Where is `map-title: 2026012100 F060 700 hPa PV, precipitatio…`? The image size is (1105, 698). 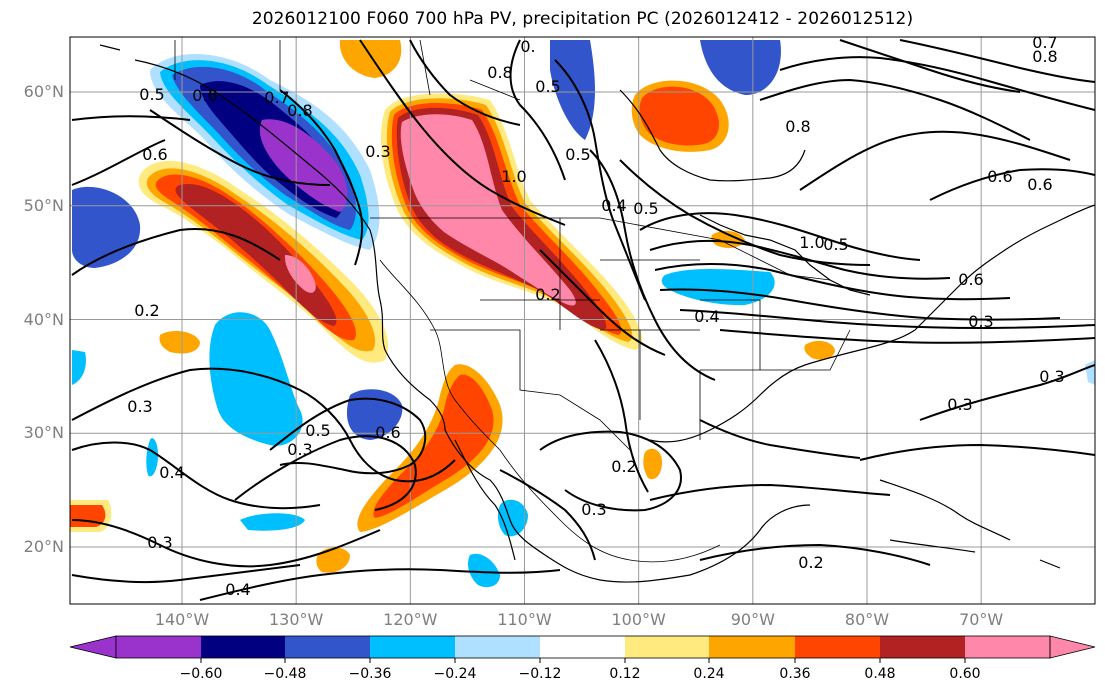 map-title: 2026012100 F060 700 hPa PV, precipitatio… is located at coordinates (582, 19).